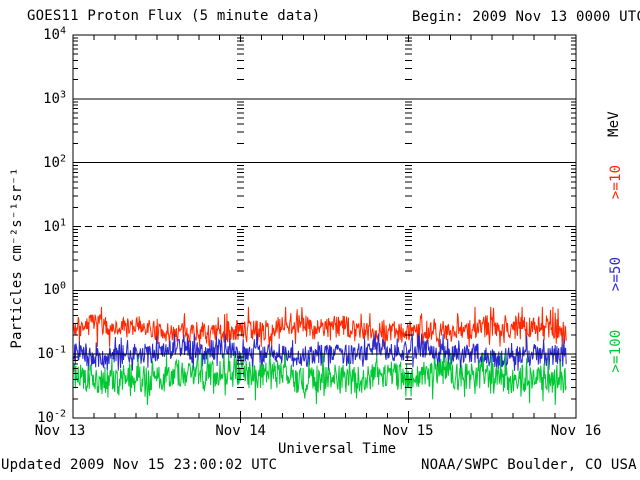  What do you see at coordinates (337, 449) in the screenshot?
I see `x-axis-label: Universal Time` at bounding box center [337, 449].